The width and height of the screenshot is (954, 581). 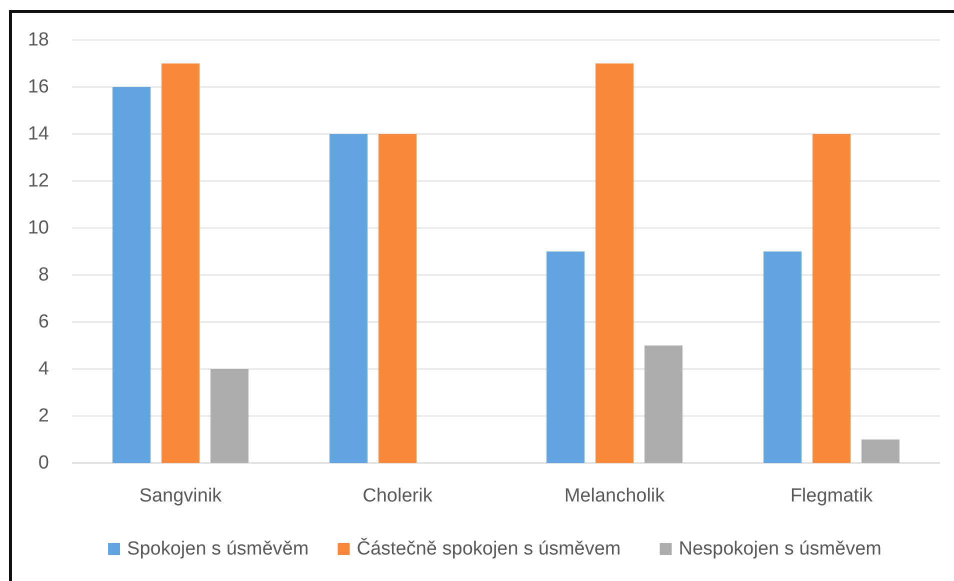 I want to click on y-tick-label: 6, so click(x=43, y=322).